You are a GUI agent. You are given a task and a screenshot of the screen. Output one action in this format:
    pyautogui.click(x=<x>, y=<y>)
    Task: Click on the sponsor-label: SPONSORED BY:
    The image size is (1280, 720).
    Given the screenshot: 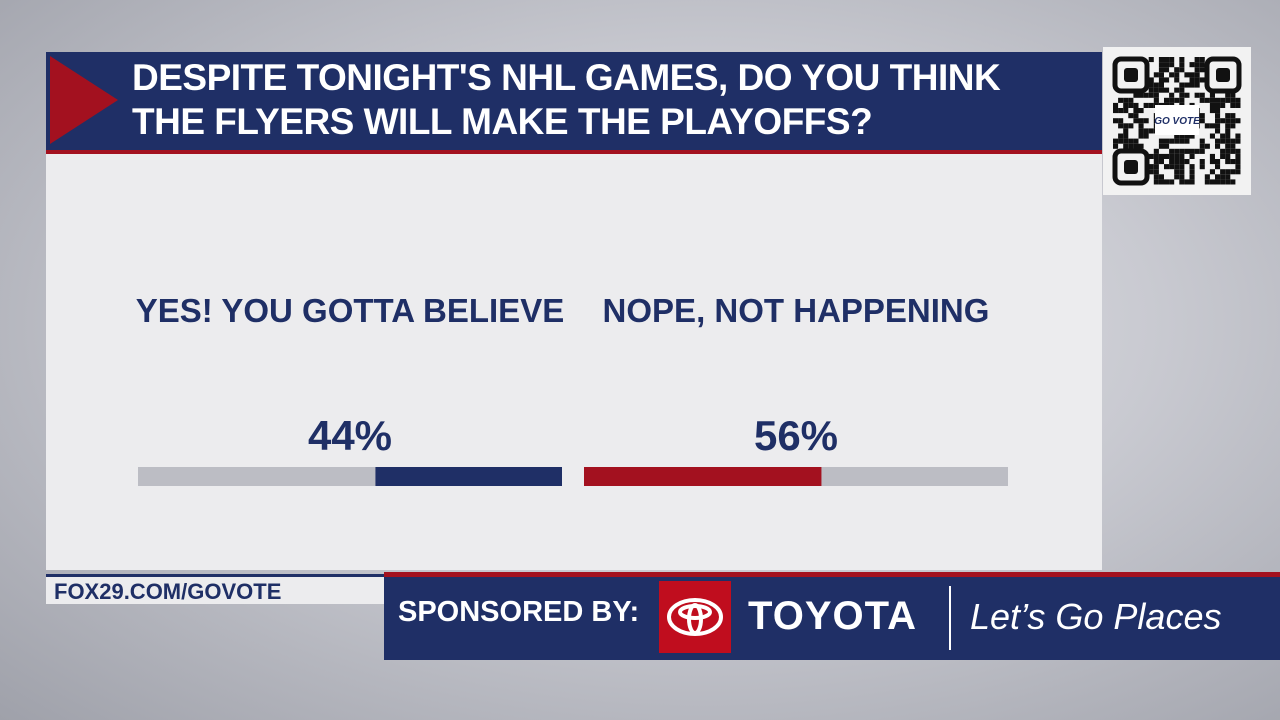 What is the action you would take?
    pyautogui.click(x=519, y=612)
    